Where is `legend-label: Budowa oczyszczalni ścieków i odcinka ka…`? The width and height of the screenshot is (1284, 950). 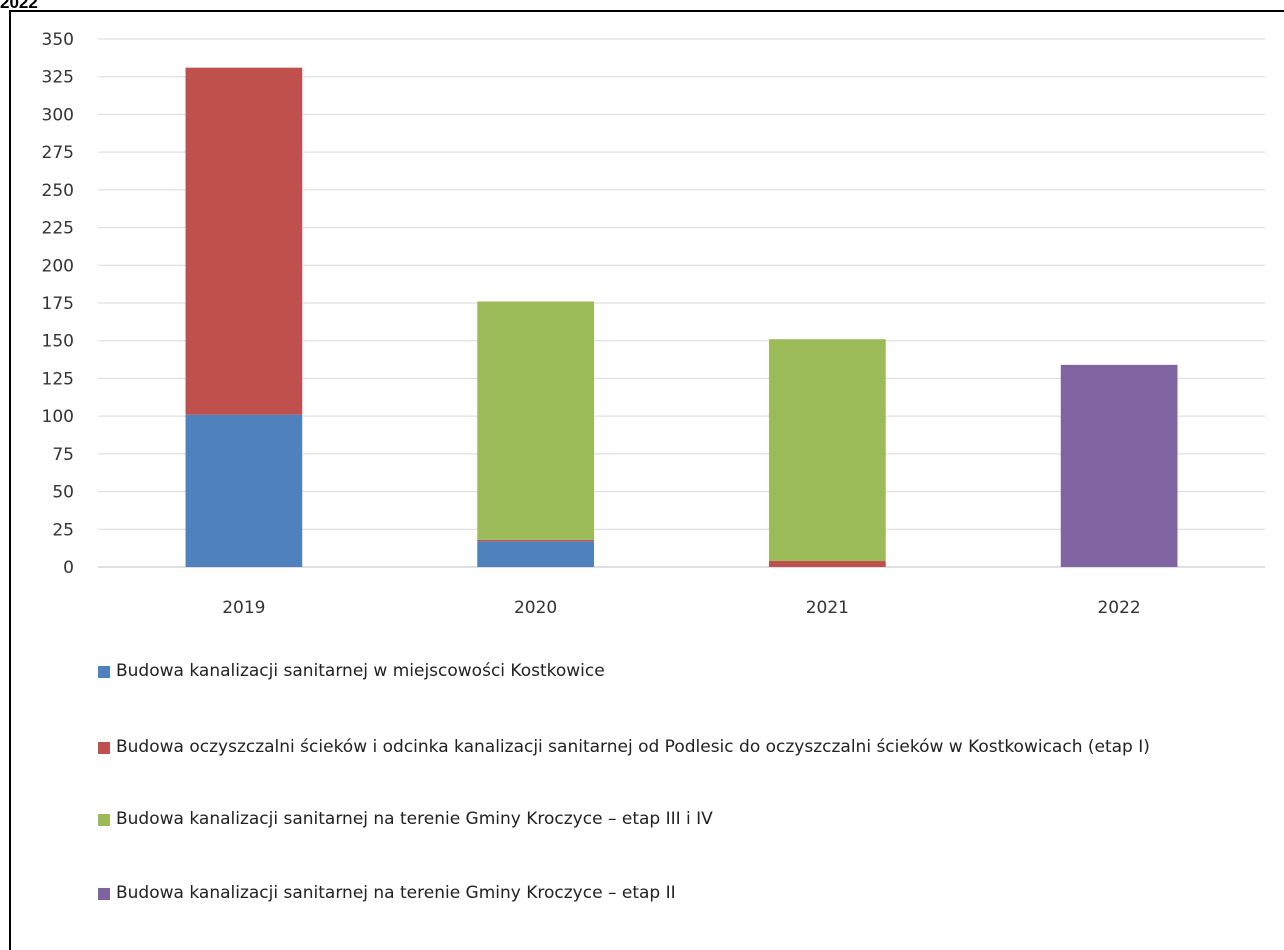
legend-label: Budowa oczyszczalni ścieków i odcinka ka… is located at coordinates (633, 747).